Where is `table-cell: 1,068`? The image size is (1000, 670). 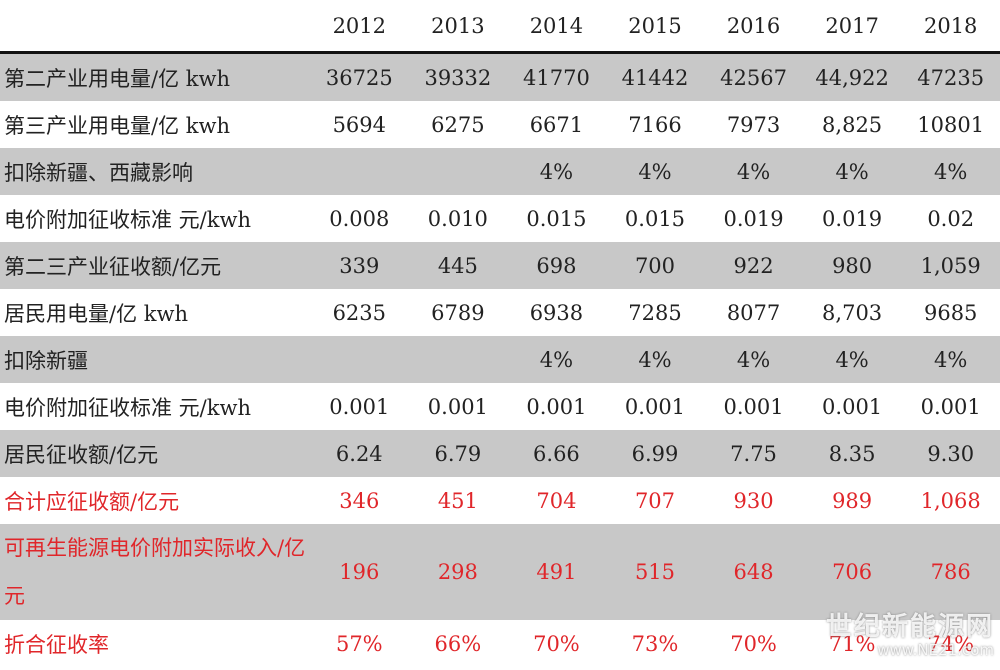 table-cell: 1,068 is located at coordinates (950, 500).